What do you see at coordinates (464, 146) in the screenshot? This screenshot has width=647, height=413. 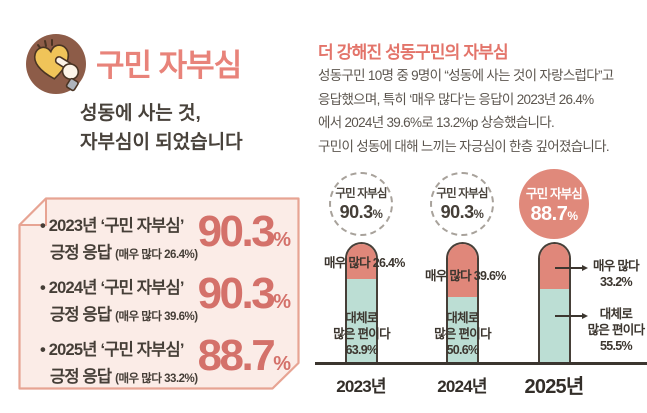 I see `body-line-4: 구민이 성동에 대해 느끼는 자긍심이 한층 깊어졌습니다.` at bounding box center [464, 146].